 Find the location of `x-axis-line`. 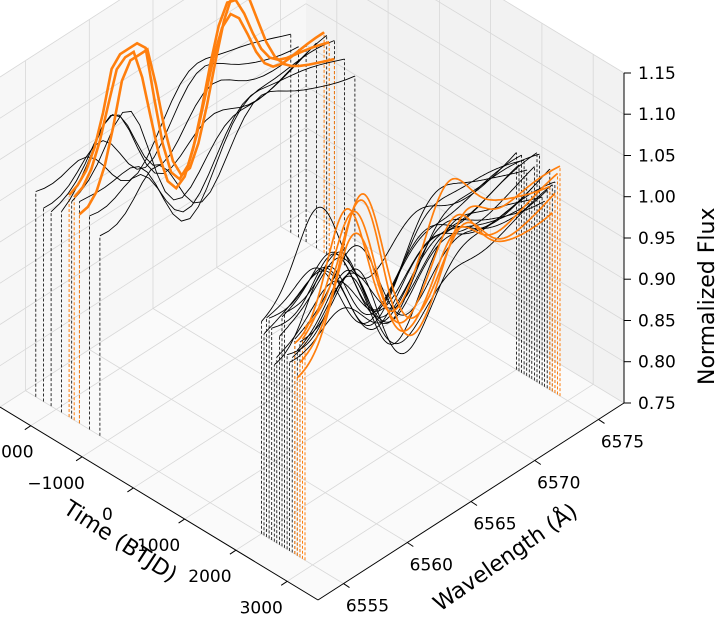

x-axis-line is located at coordinates (159, 503).